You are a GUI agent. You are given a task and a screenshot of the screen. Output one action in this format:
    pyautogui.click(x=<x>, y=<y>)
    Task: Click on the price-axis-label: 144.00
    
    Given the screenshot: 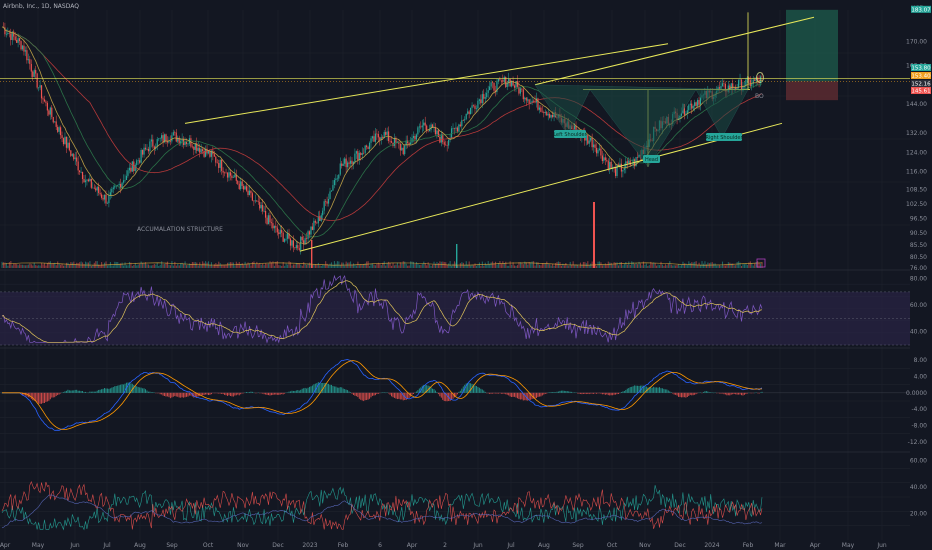 What is the action you would take?
    pyautogui.click(x=916, y=104)
    